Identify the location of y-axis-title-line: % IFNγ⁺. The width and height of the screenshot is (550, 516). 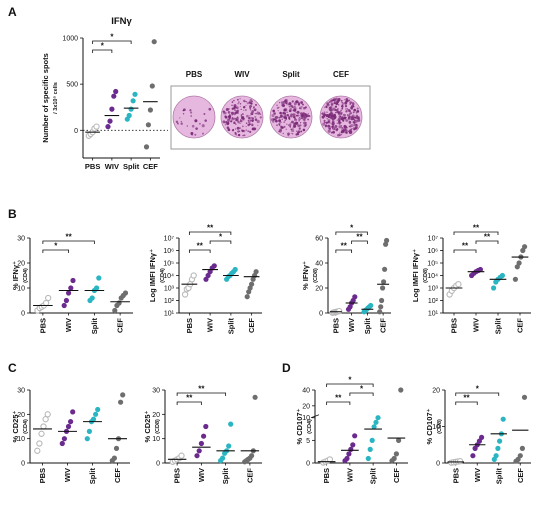
(305, 275).